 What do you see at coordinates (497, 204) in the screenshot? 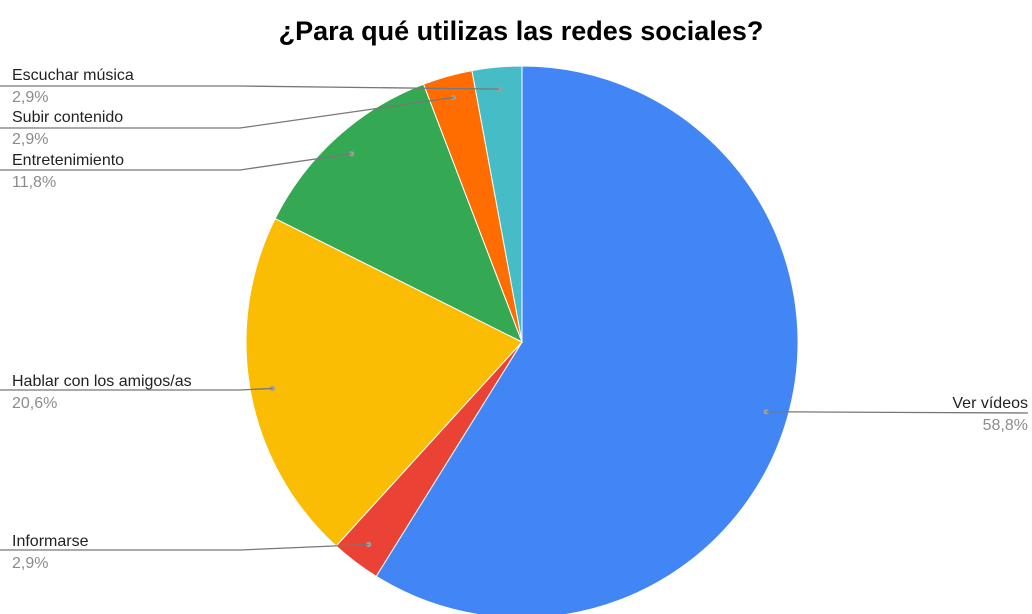
I see `pie-slice-escuchar-musica` at bounding box center [497, 204].